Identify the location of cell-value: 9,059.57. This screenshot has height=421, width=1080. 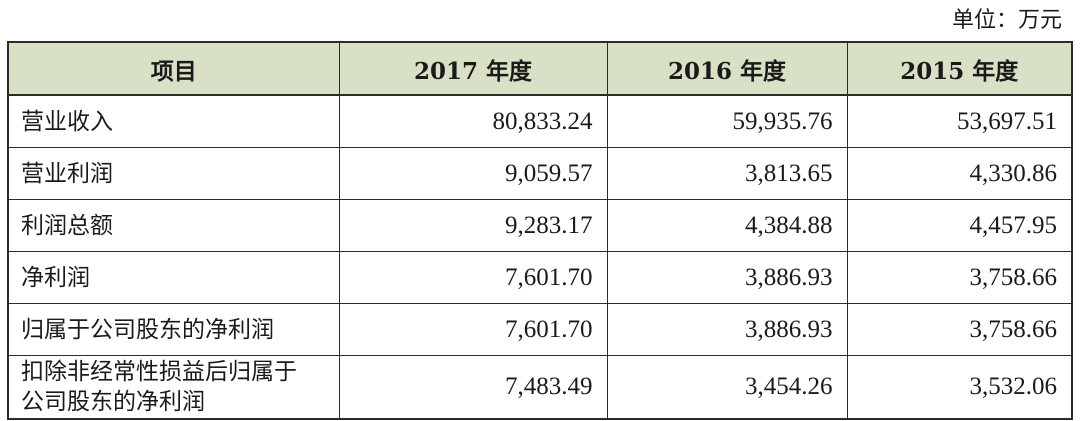
(473, 173).